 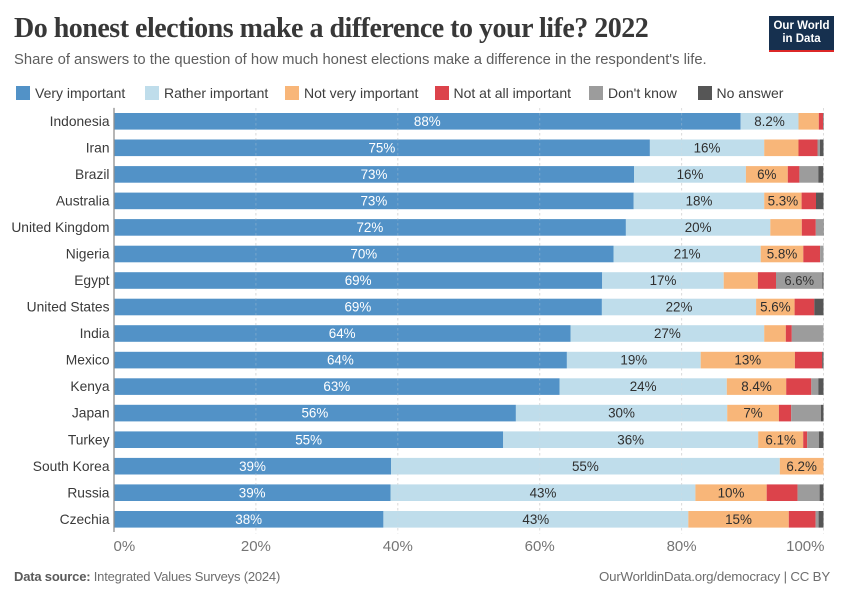 What do you see at coordinates (91, 280) in the screenshot?
I see `svg-text: Egypt` at bounding box center [91, 280].